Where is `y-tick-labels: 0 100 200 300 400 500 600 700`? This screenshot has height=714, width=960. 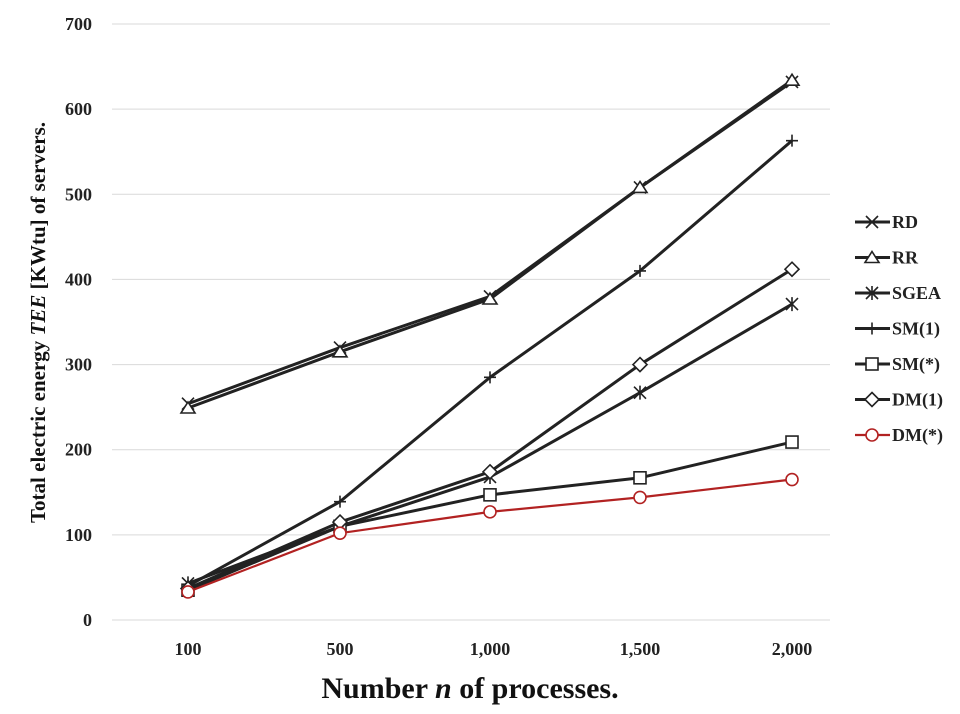
y-tick-labels: 0 100 200 300 400 500 600 700 is located at coordinates (78, 322).